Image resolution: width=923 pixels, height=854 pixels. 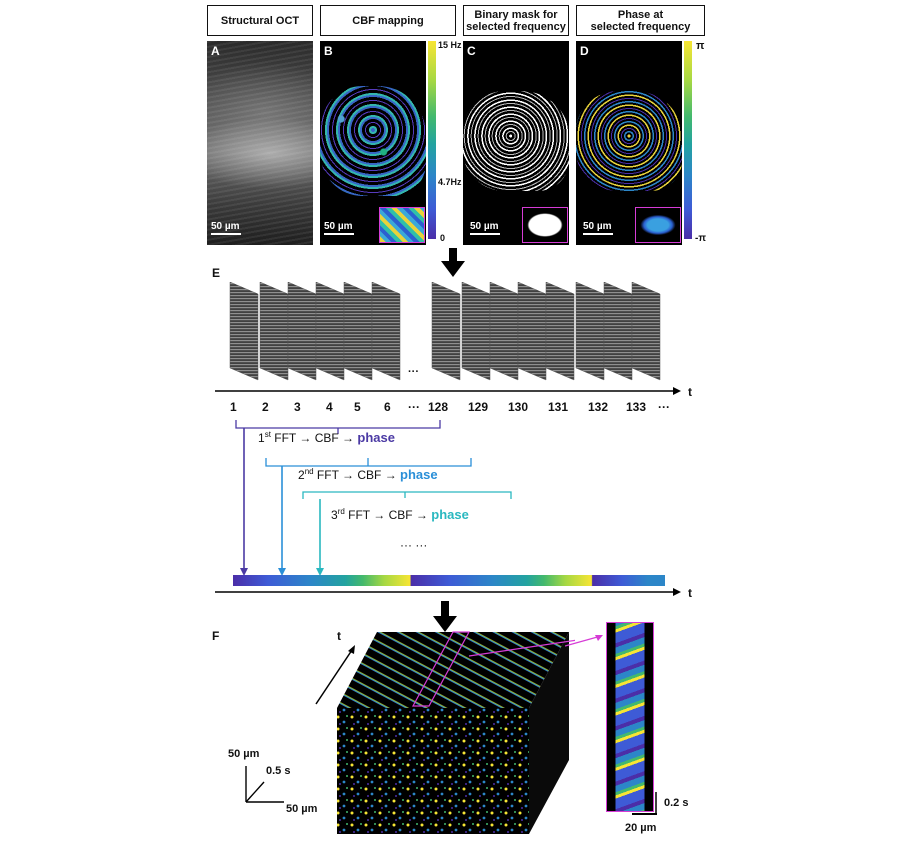 What do you see at coordinates (448, 391) in the screenshot?
I see `time-axis-main` at bounding box center [448, 391].